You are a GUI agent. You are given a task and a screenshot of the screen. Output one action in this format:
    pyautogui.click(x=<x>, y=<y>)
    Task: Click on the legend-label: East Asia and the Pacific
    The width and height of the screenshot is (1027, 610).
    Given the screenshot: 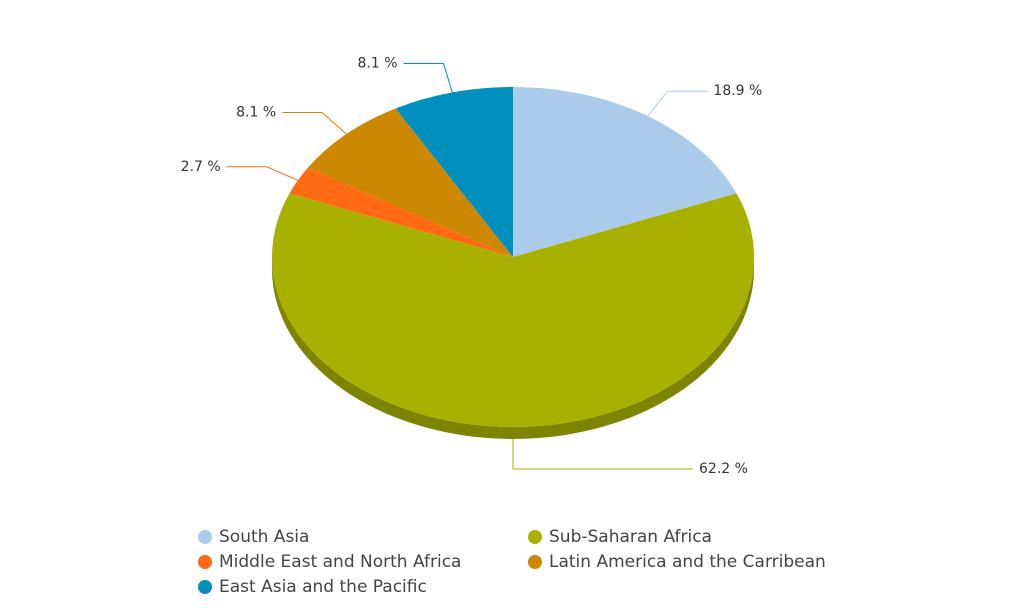 What is the action you would take?
    pyautogui.click(x=323, y=587)
    